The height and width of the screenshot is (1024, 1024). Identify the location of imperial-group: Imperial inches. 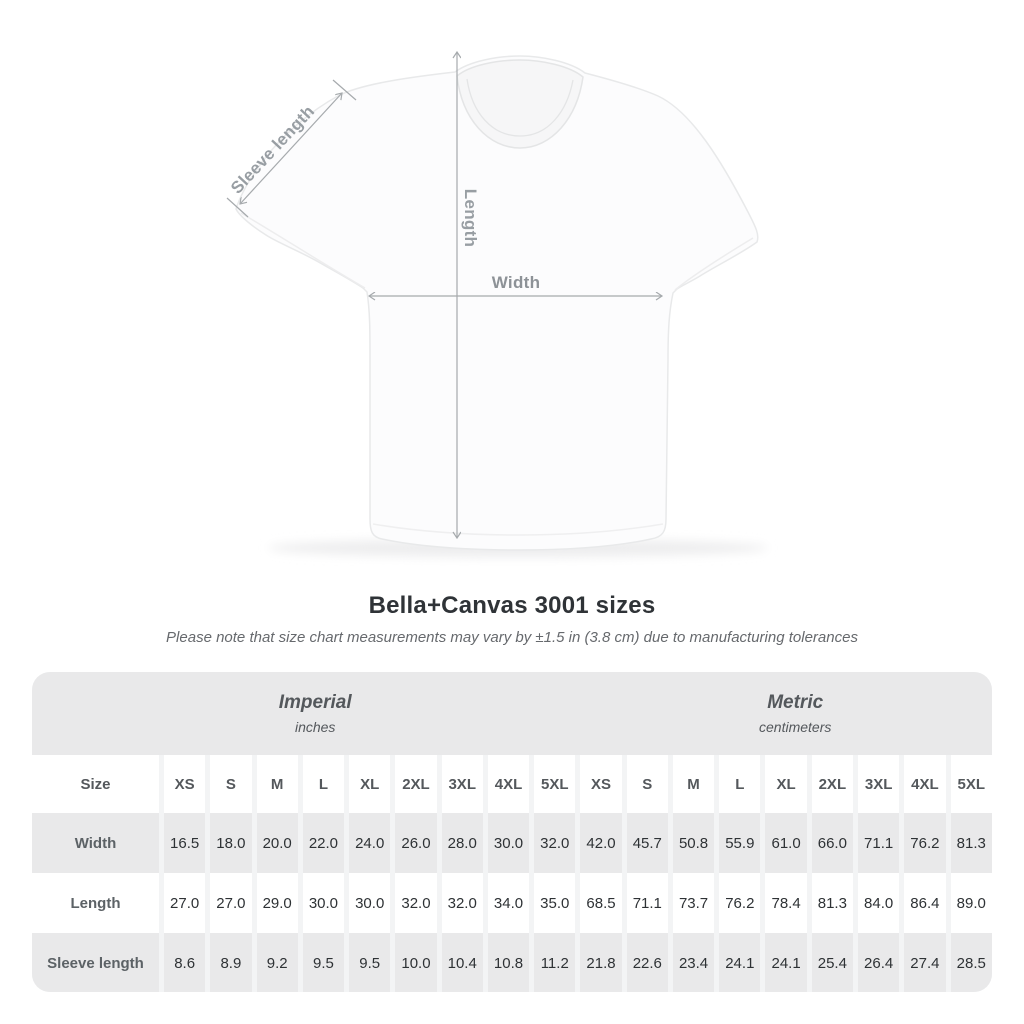
(315, 713).